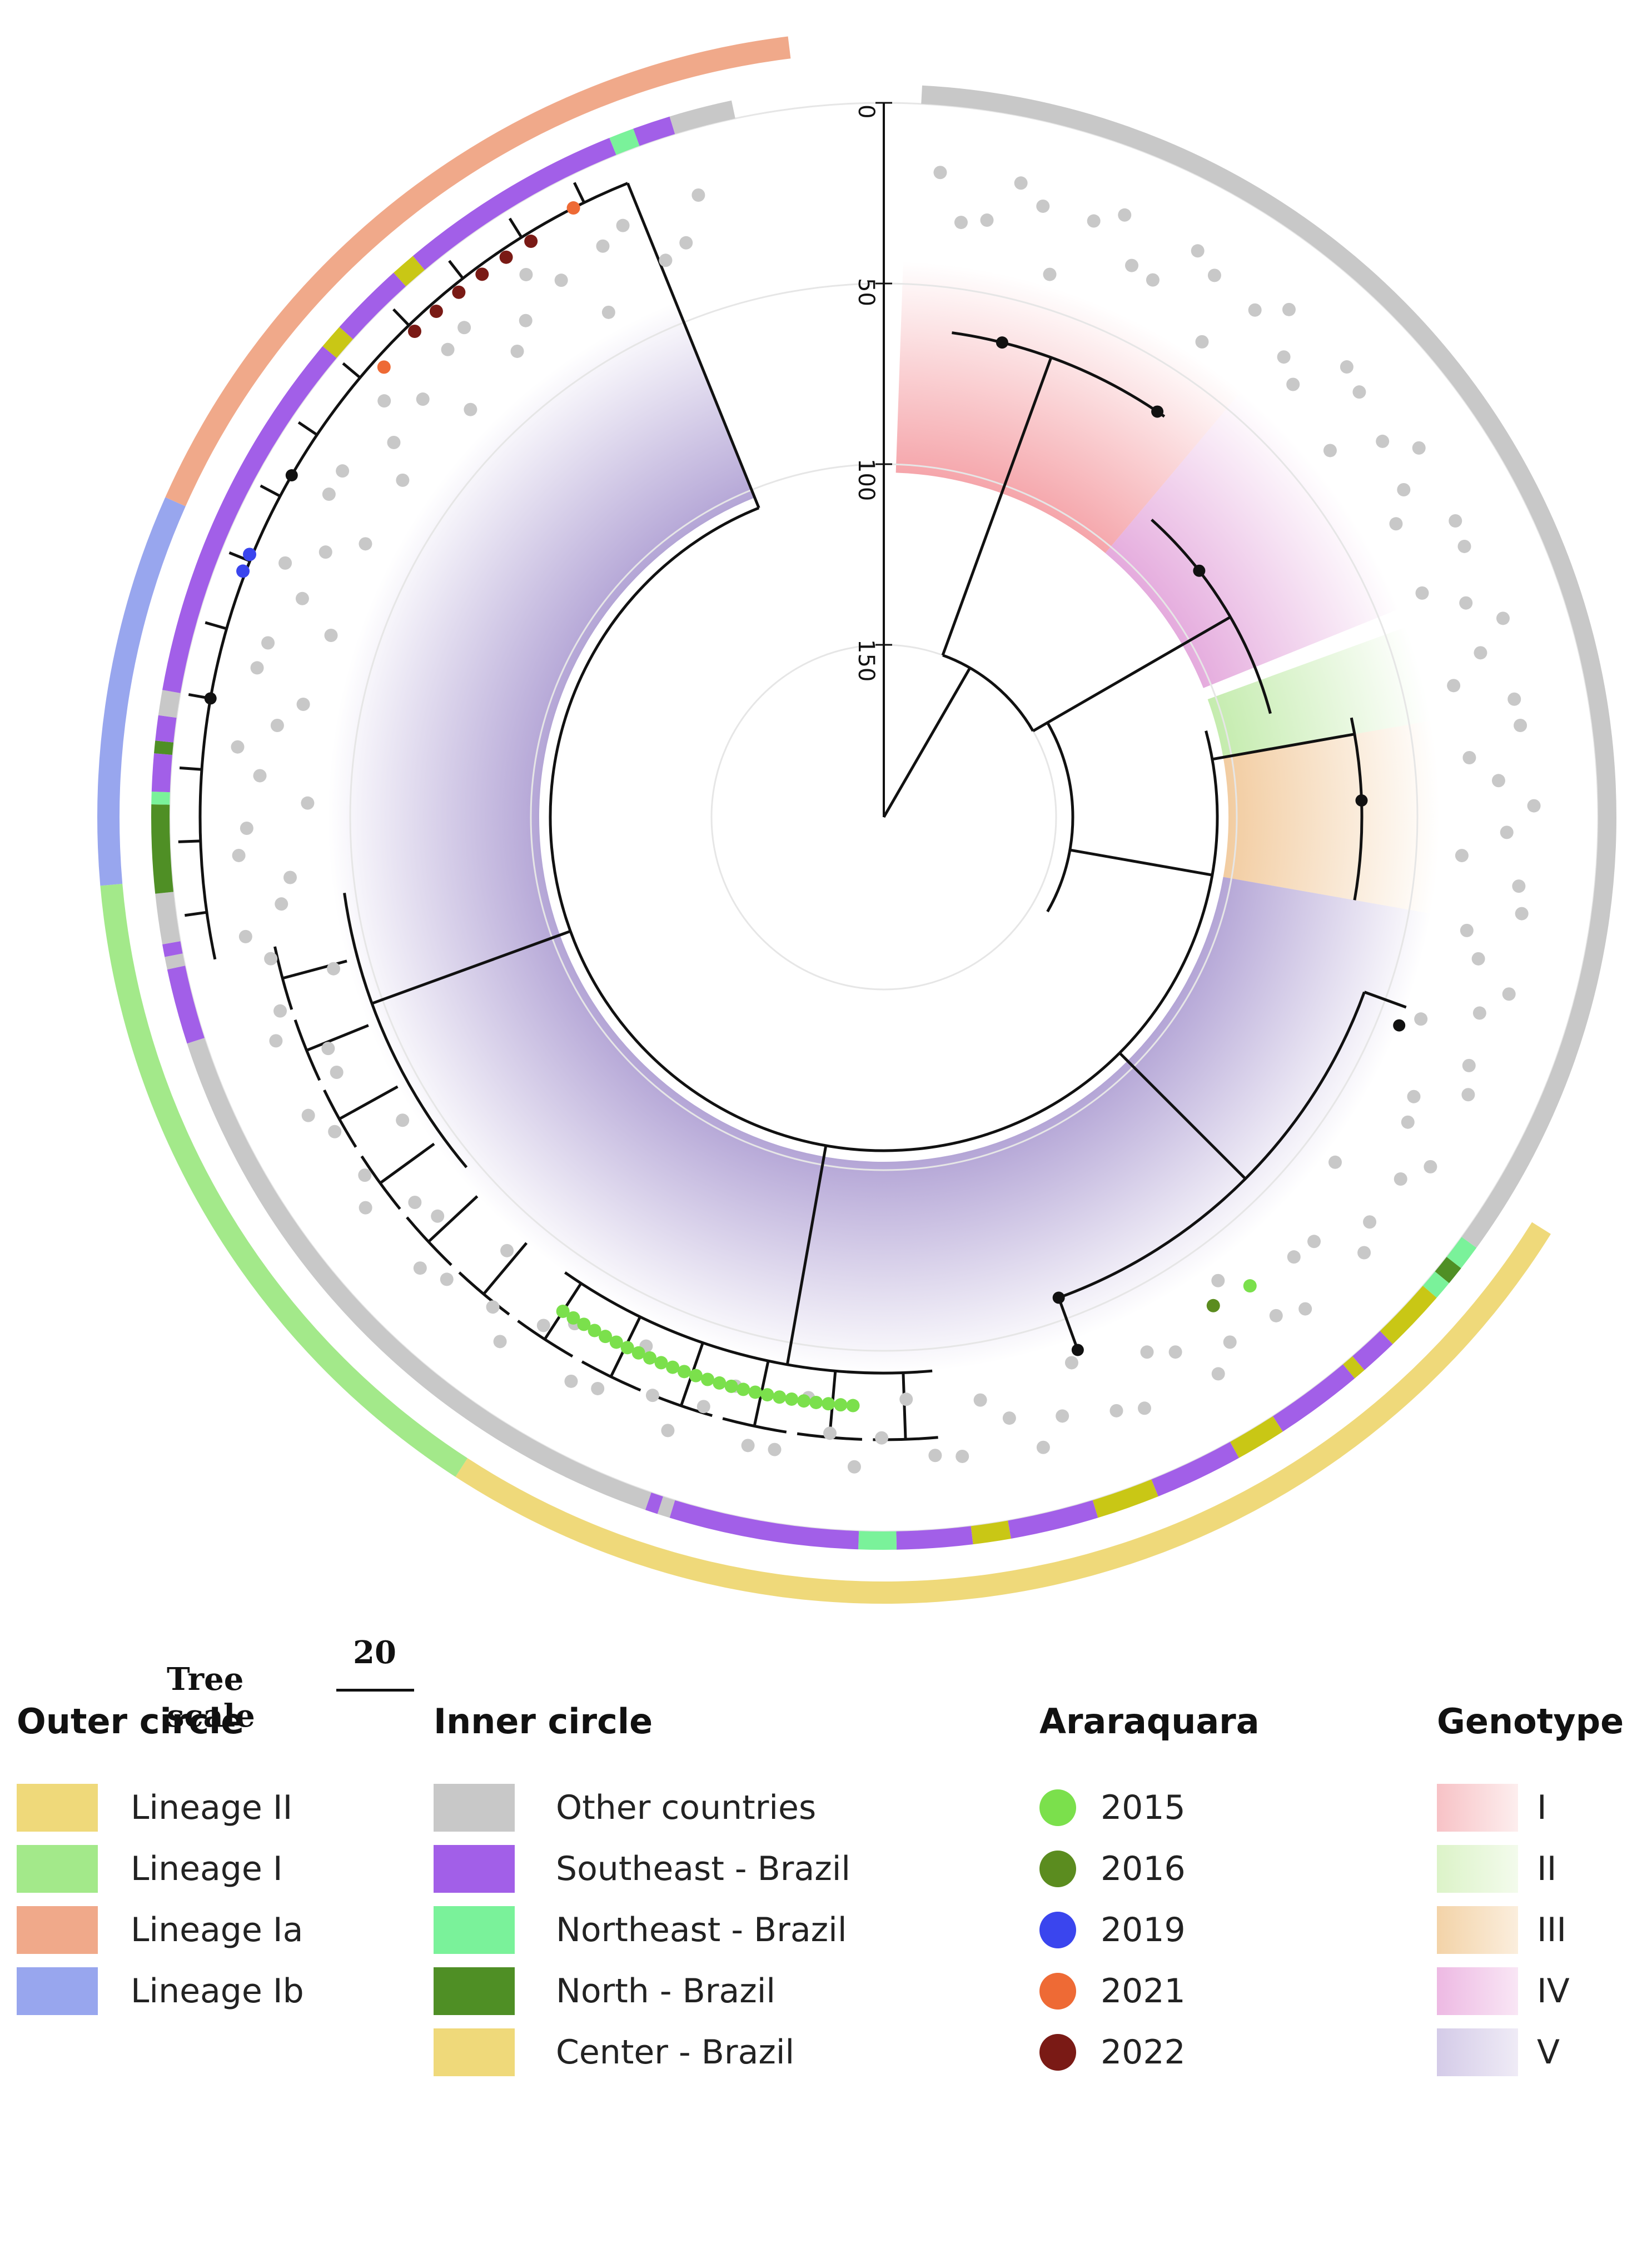 The height and width of the screenshot is (2268, 1652). Describe the element at coordinates (1553, 1991) in the screenshot. I see `legend-label: IV` at that location.